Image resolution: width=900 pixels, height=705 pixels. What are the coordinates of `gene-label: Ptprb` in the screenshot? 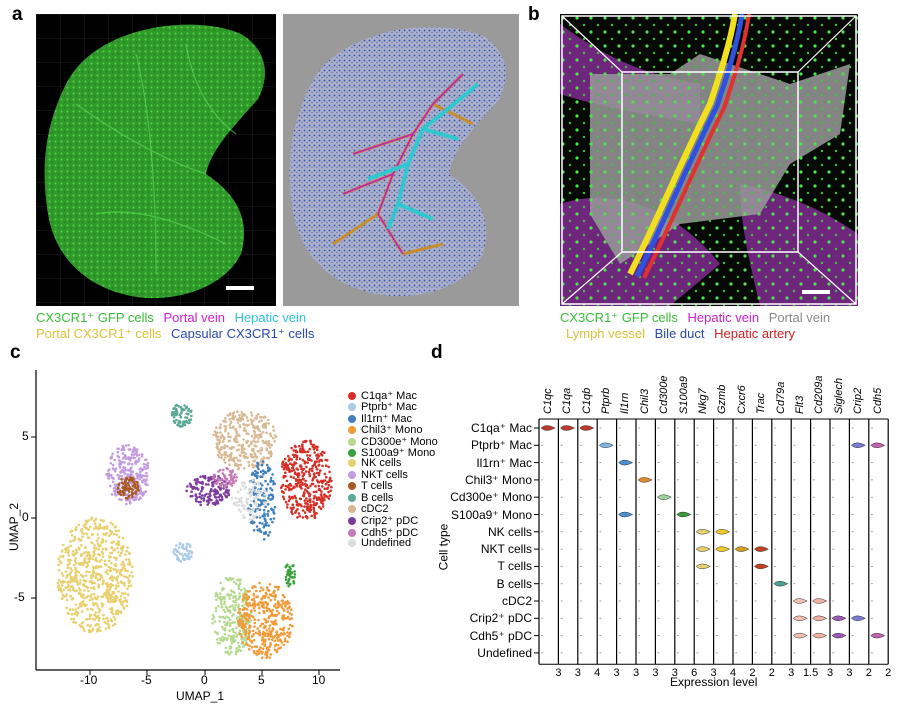 It's located at (605, 400).